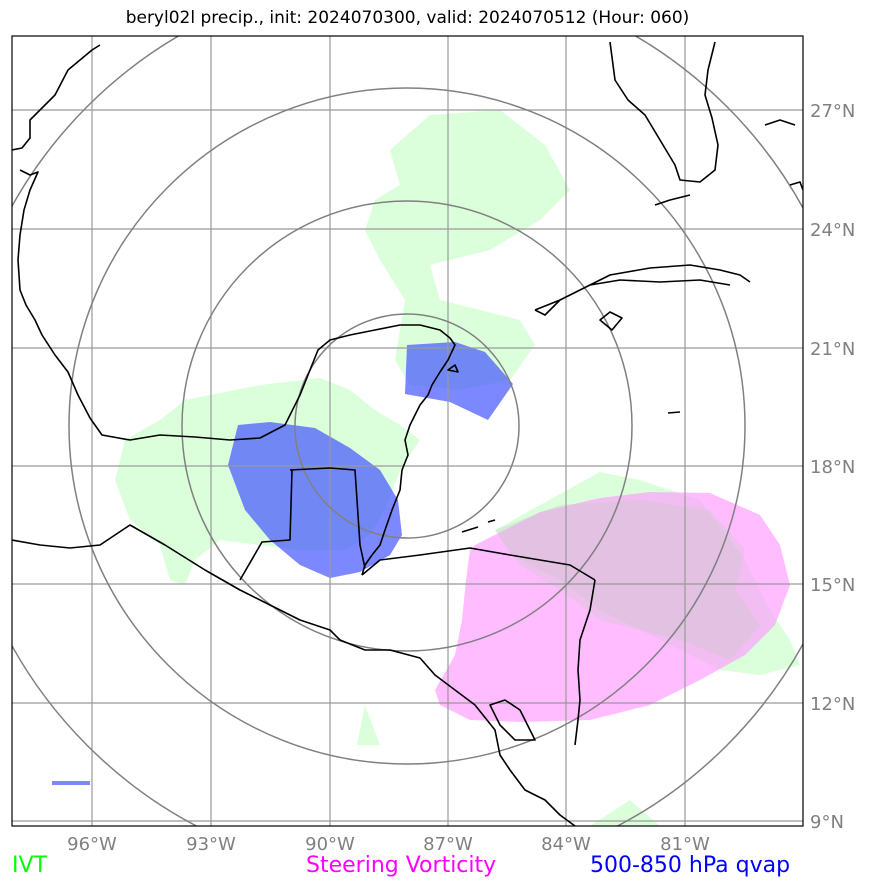 The width and height of the screenshot is (873, 891). Describe the element at coordinates (478, 564) in the screenshot. I see `honduras-north-coast` at that location.